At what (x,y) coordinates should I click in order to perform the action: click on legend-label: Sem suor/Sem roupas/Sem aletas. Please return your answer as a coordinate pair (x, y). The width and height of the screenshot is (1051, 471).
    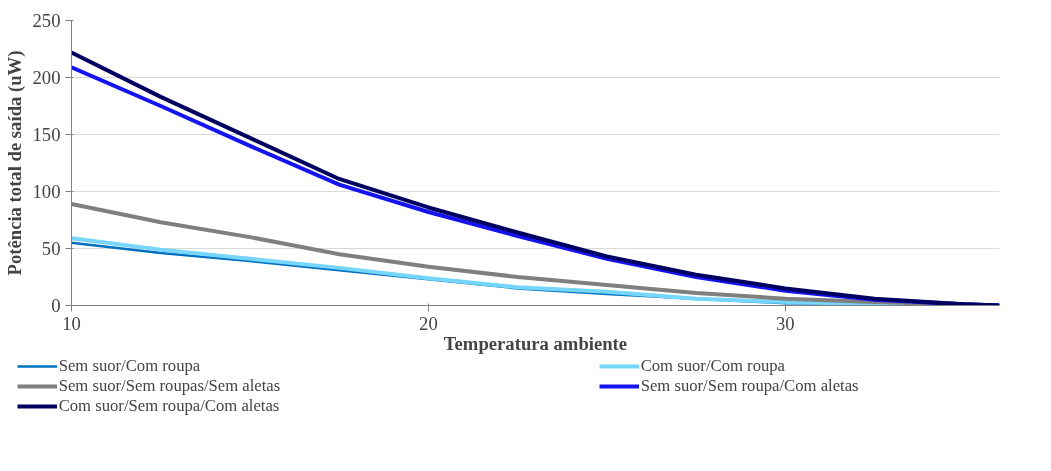
    Looking at the image, I should click on (170, 386).